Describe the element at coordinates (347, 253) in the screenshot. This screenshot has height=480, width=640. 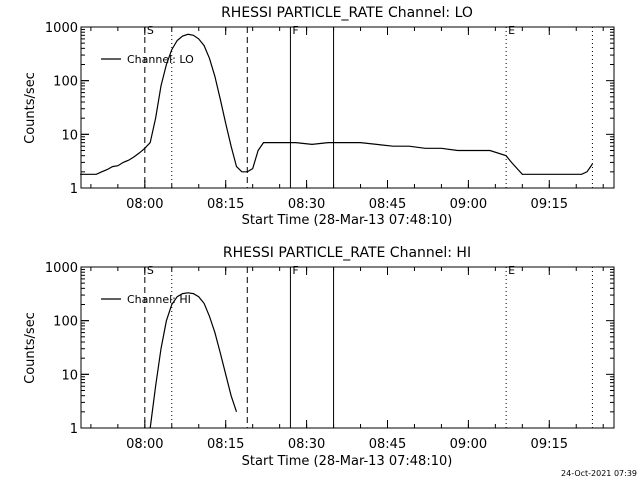
I see `chart-title: RHESSI PARTICLE_RATE Channel: HI` at that location.